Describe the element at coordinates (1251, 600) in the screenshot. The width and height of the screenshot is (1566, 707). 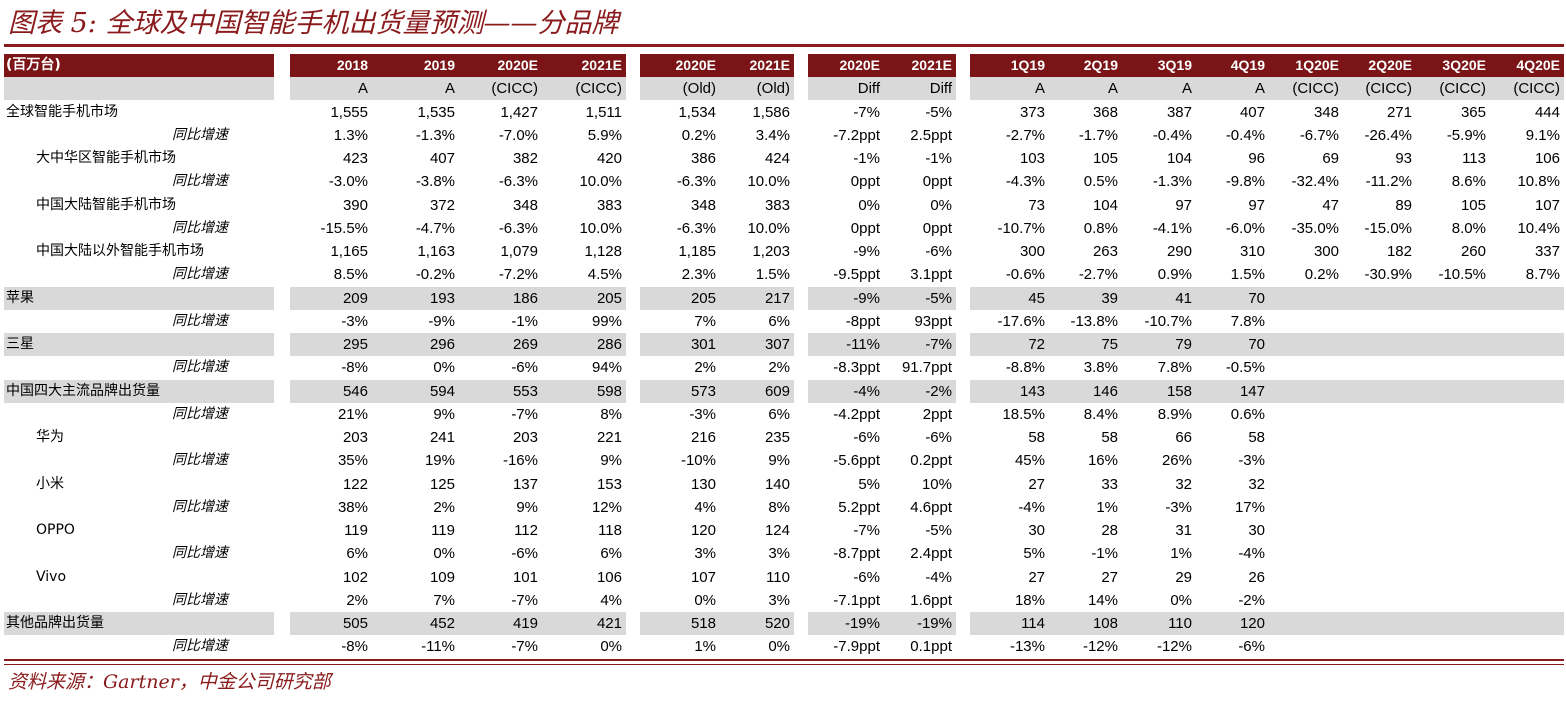
I see `table-cell: -2%` at that location.